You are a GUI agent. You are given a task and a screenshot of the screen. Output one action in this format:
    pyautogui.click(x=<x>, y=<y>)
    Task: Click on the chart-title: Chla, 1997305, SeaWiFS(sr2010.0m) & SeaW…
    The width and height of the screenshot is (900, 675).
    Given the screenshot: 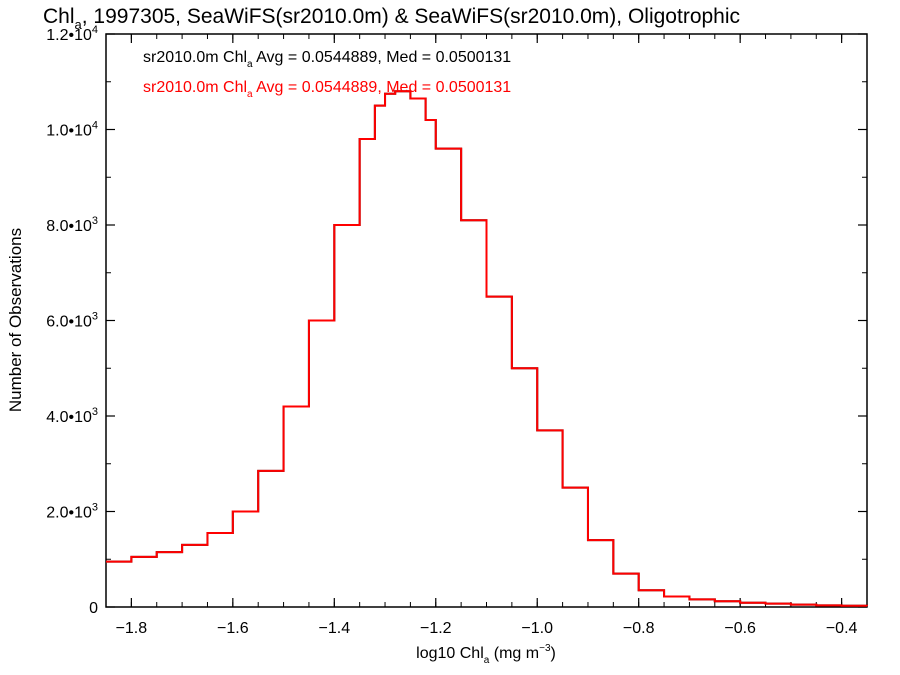 What is the action you would take?
    pyautogui.click(x=391, y=18)
    